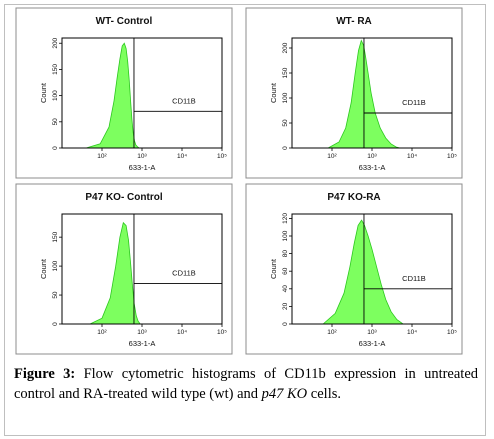  I want to click on y-tick-label: 120, so click(285, 218).